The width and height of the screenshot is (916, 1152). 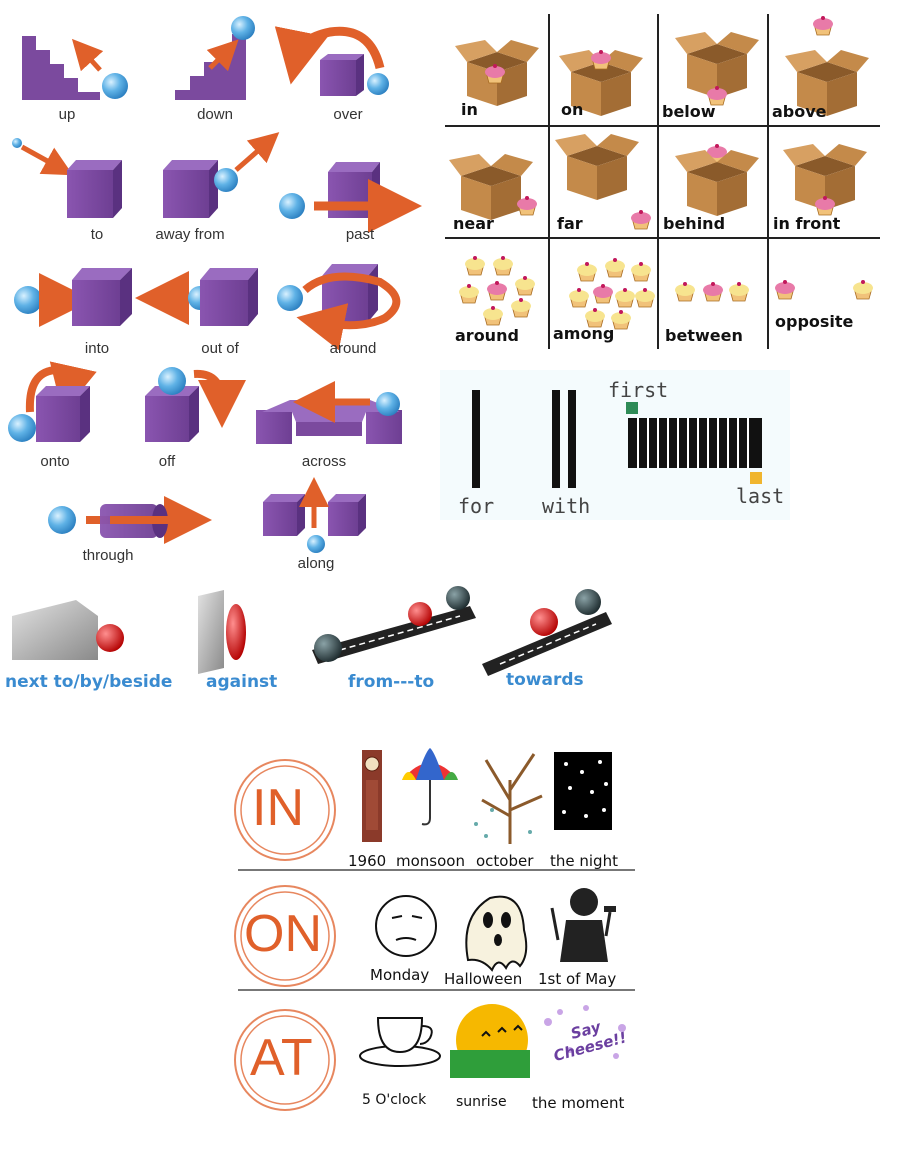 I want to click on relation-illustrations, so click(x=312, y=631).